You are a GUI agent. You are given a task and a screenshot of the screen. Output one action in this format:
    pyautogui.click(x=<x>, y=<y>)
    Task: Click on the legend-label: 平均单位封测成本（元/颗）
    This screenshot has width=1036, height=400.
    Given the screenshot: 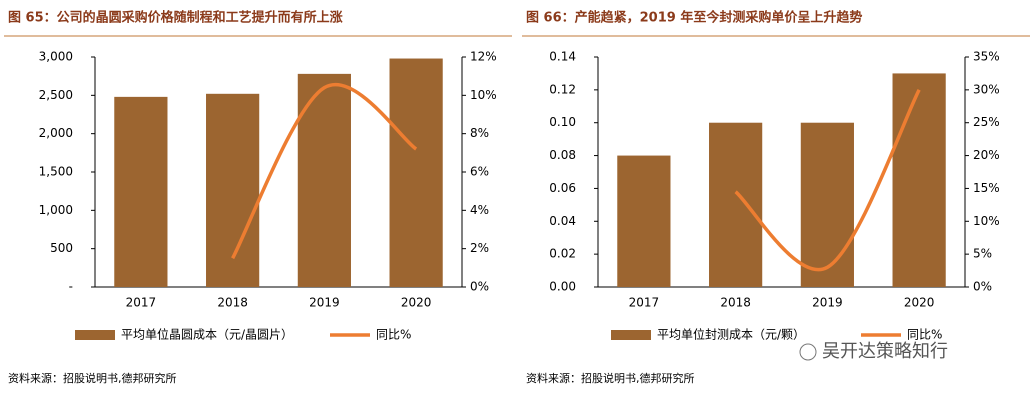 What is the action you would take?
    pyautogui.click(x=731, y=334)
    